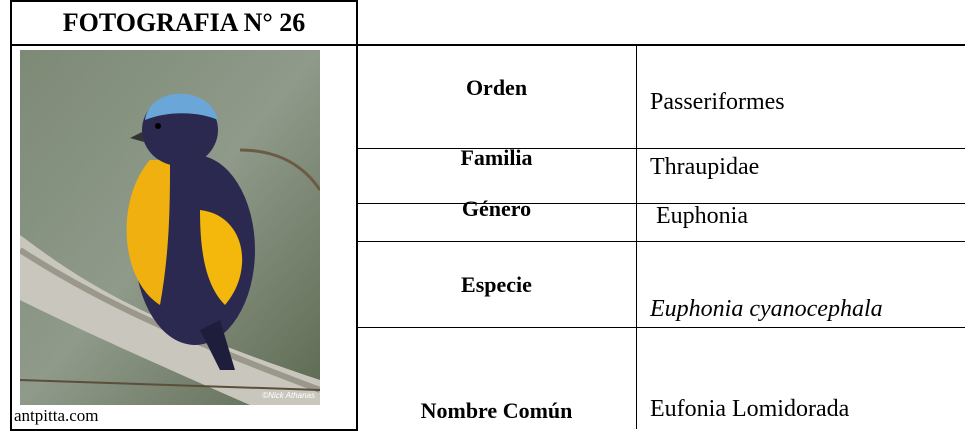 The image size is (965, 431). I want to click on row-value: Euphonia, so click(702, 216).